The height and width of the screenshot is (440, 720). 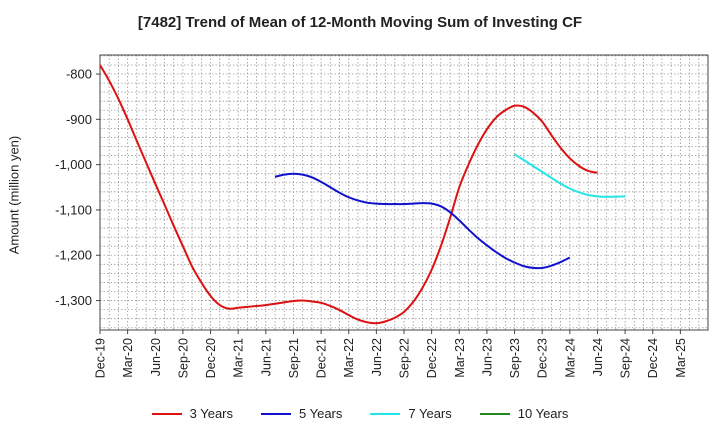 I want to click on x-tick-label: Sep-21, so click(x=294, y=358).